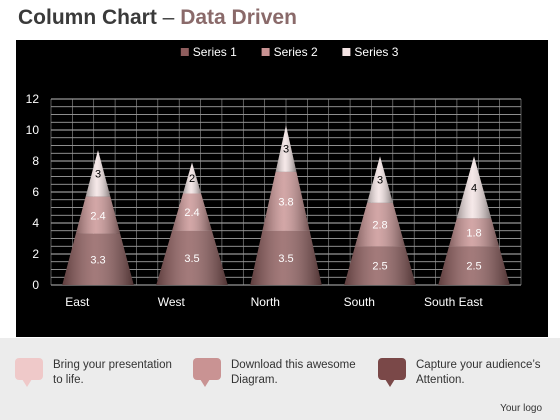 The image size is (560, 420). I want to click on page-title: Column Chart – Data Driven, so click(157, 18).